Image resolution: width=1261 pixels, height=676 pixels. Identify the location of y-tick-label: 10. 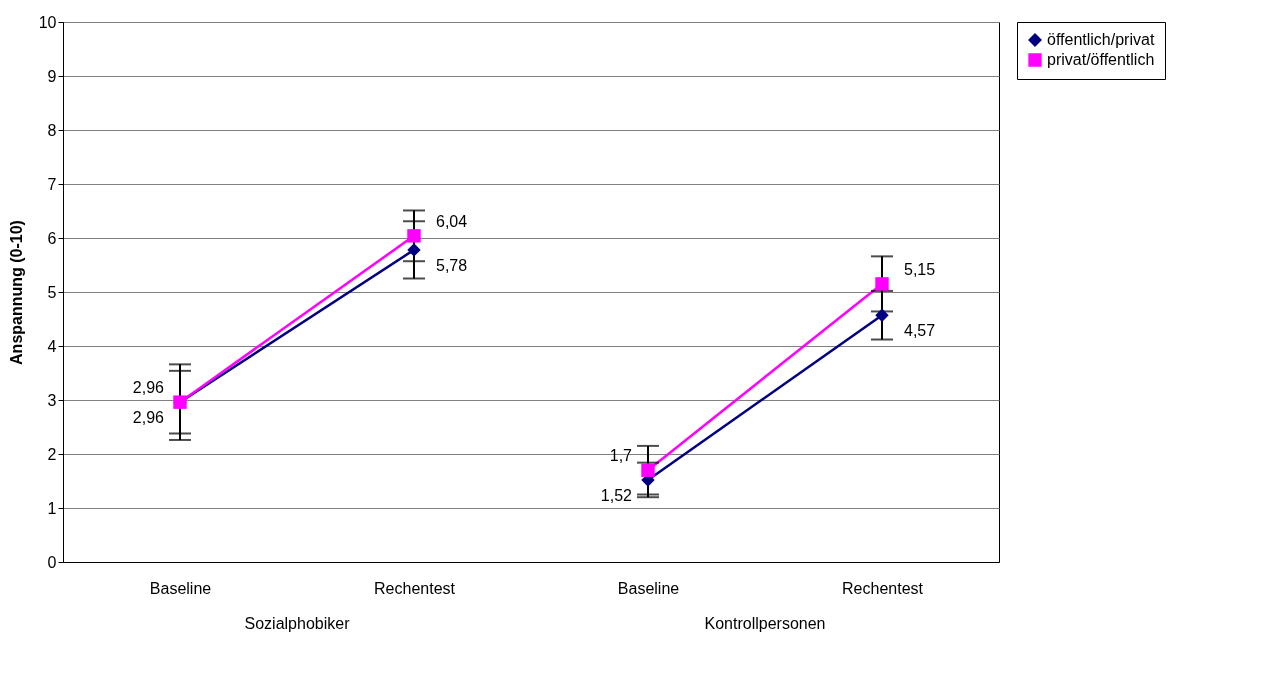
(47, 22).